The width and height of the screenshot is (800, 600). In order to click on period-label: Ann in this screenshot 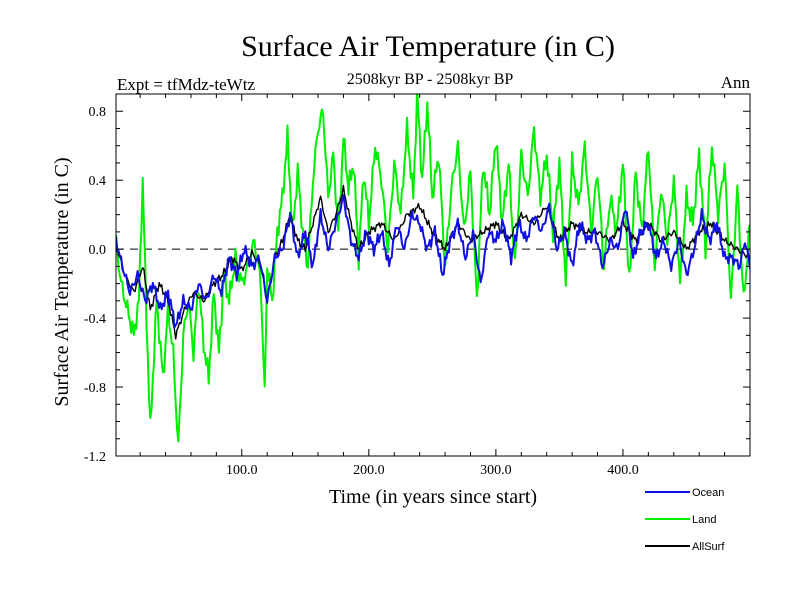, I will do `click(736, 82)`.